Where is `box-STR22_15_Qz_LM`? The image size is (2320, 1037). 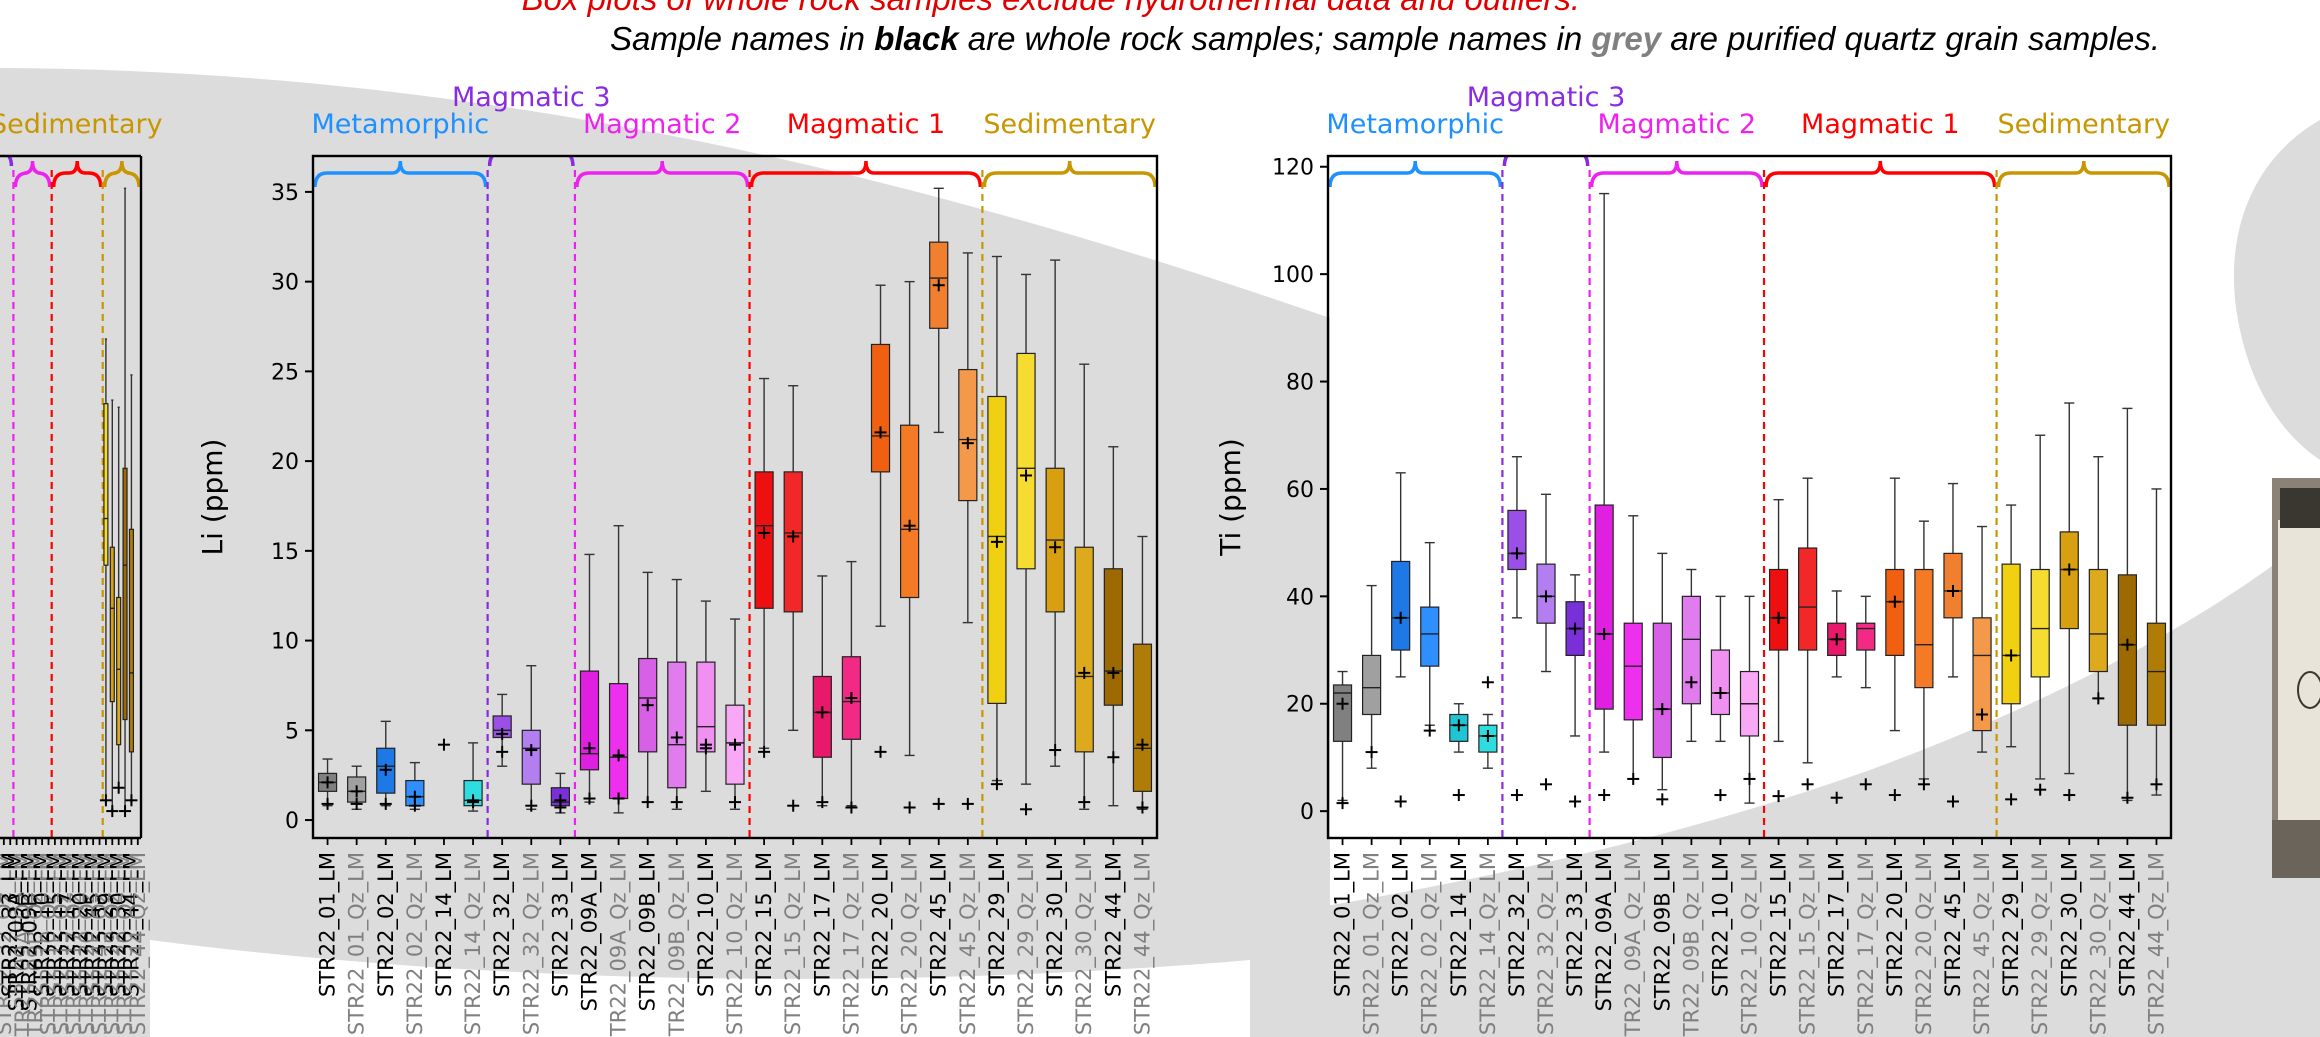 box-STR22_15_Qz_LM is located at coordinates (1808, 634).